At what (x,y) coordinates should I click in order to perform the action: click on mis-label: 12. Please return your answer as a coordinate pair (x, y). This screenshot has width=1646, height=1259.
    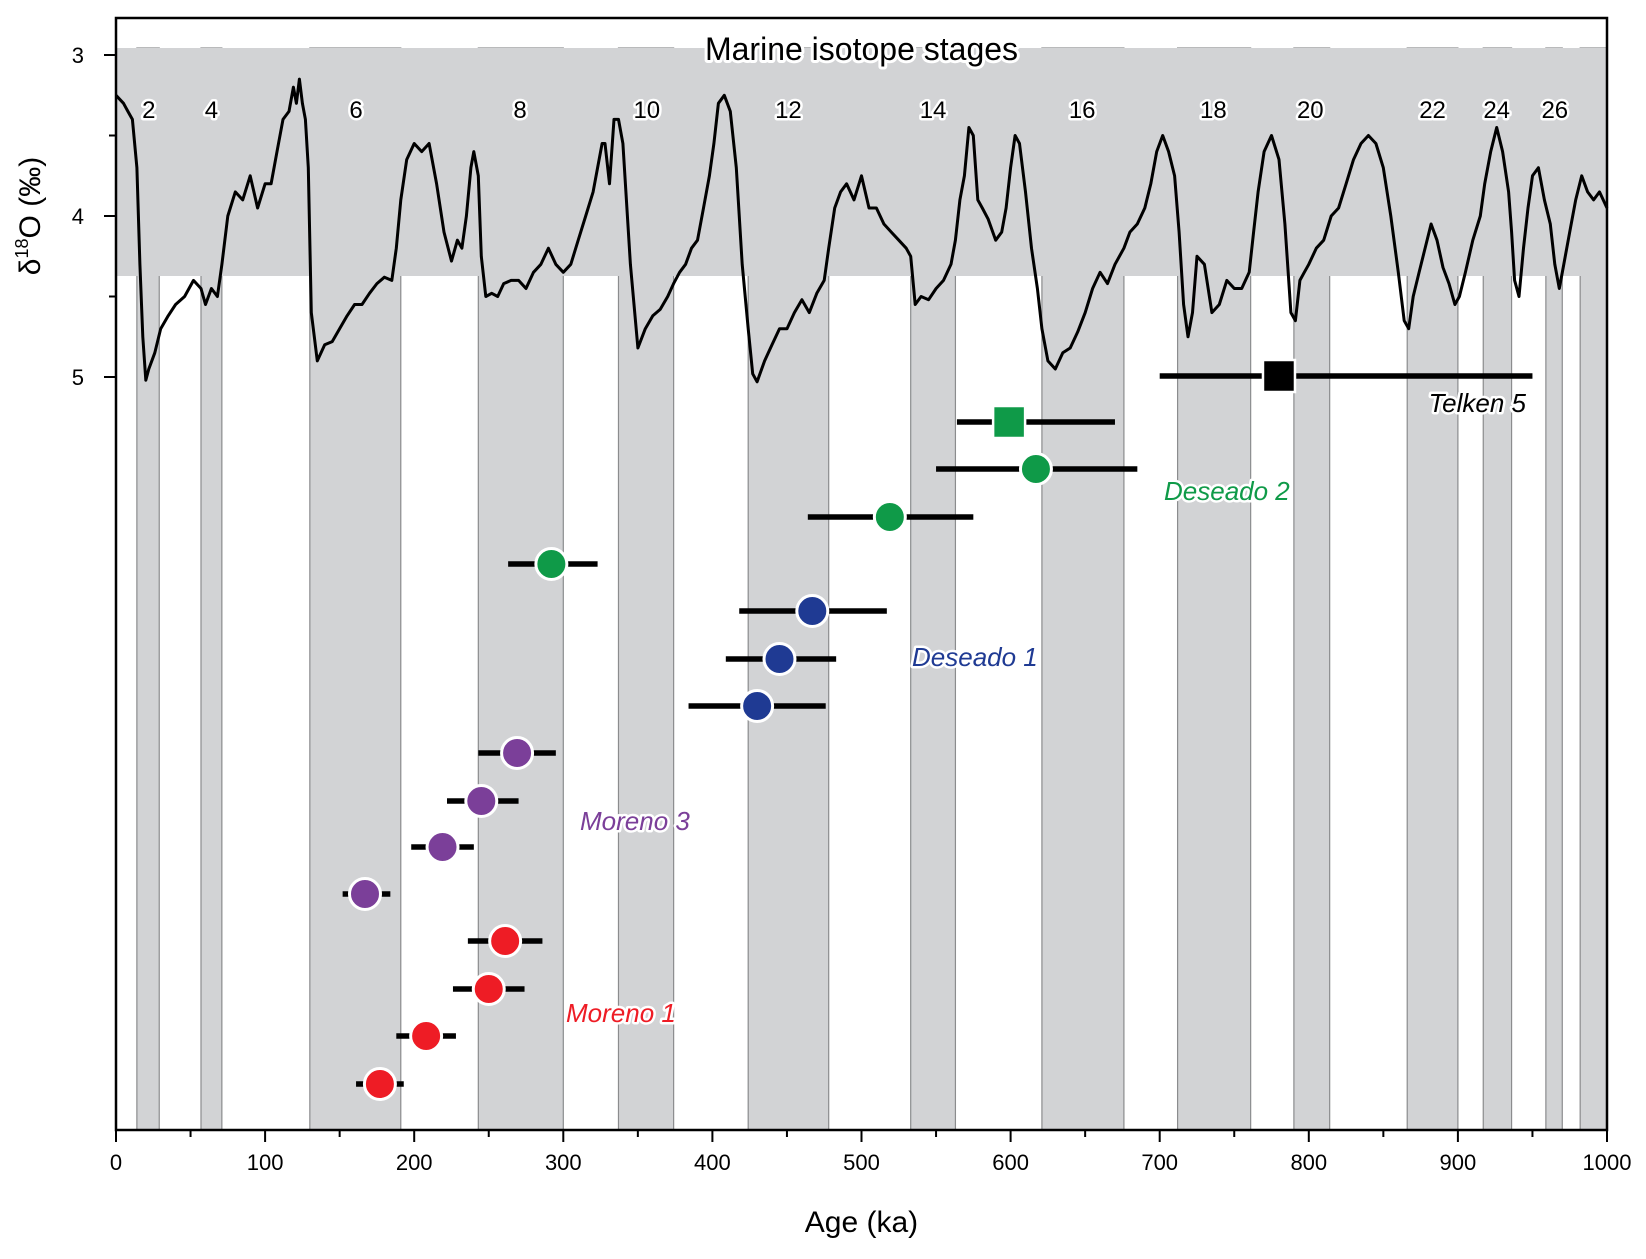
    Looking at the image, I should click on (788, 110).